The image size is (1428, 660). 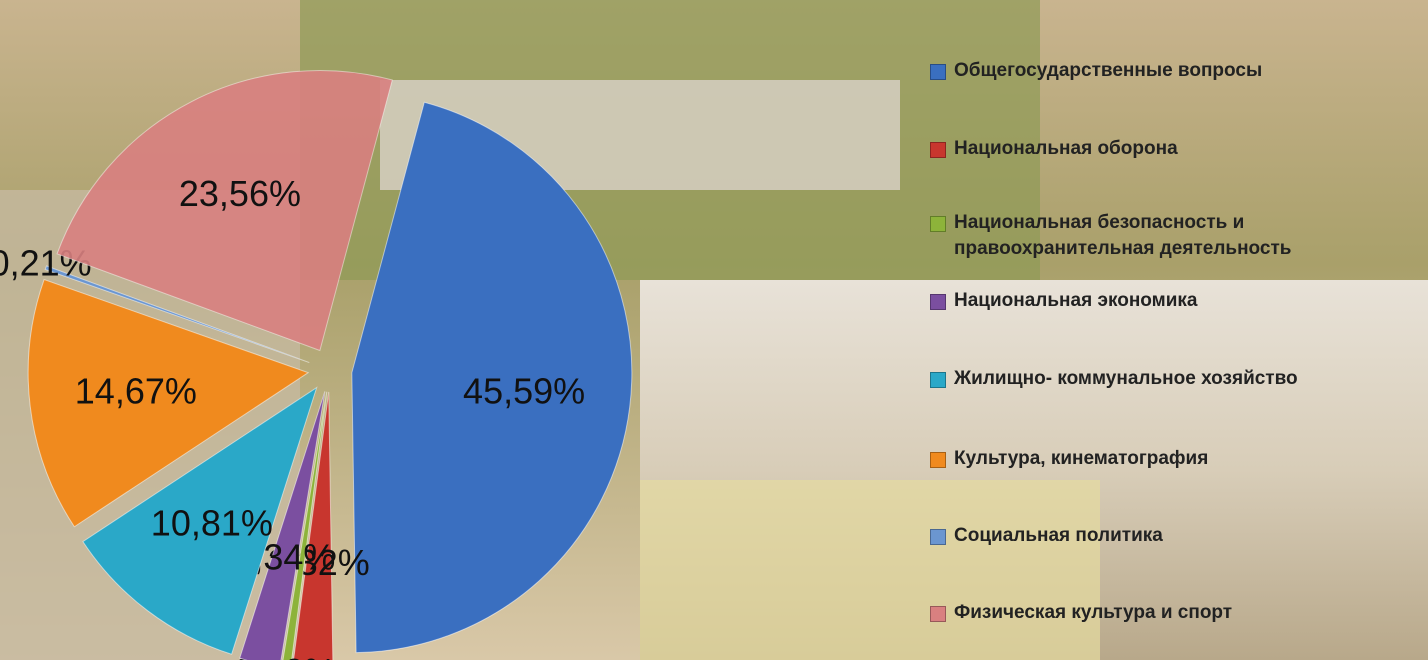 I want to click on legend-entry: Жилищно- коммунальное хозяйство, so click(x=1175, y=379).